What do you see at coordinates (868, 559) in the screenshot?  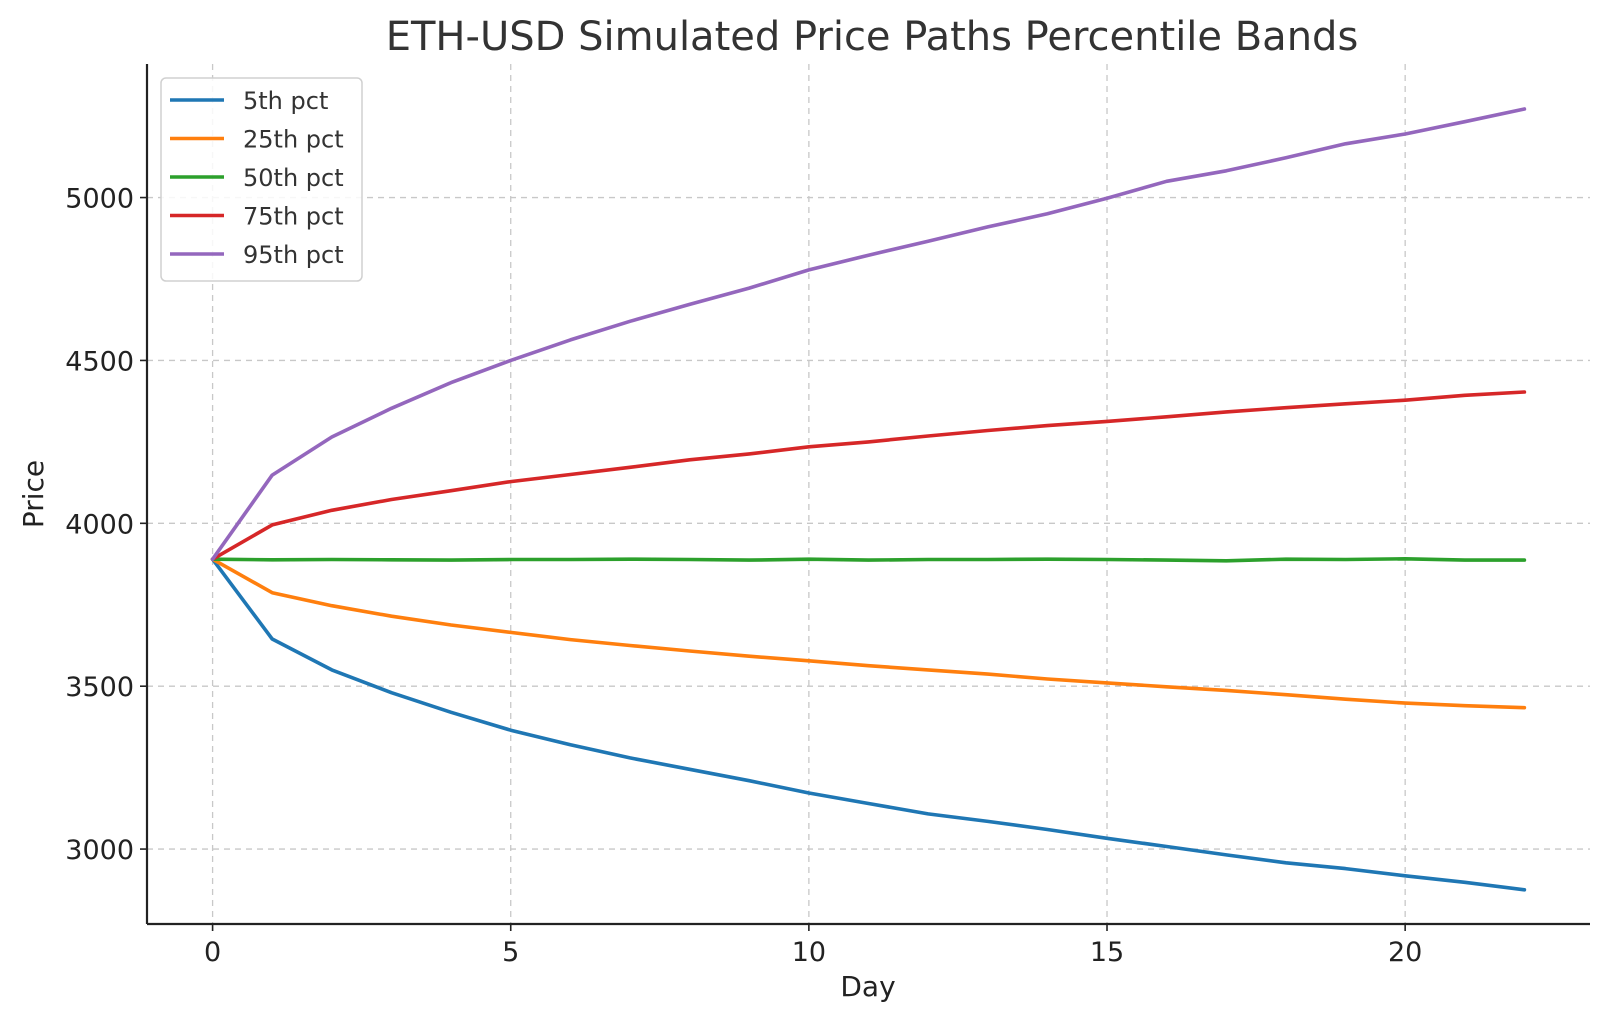 I see `series-line-50th-pct` at bounding box center [868, 559].